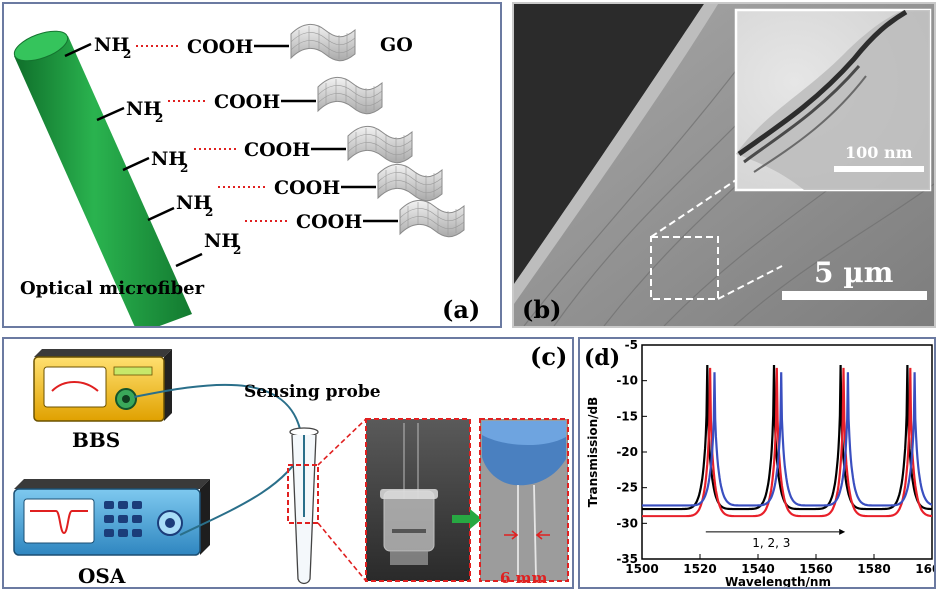 Image resolution: width=938 pixels, height=591 pixels. What do you see at coordinates (631, 345) in the screenshot?
I see `y-tick-label: -5` at bounding box center [631, 345].